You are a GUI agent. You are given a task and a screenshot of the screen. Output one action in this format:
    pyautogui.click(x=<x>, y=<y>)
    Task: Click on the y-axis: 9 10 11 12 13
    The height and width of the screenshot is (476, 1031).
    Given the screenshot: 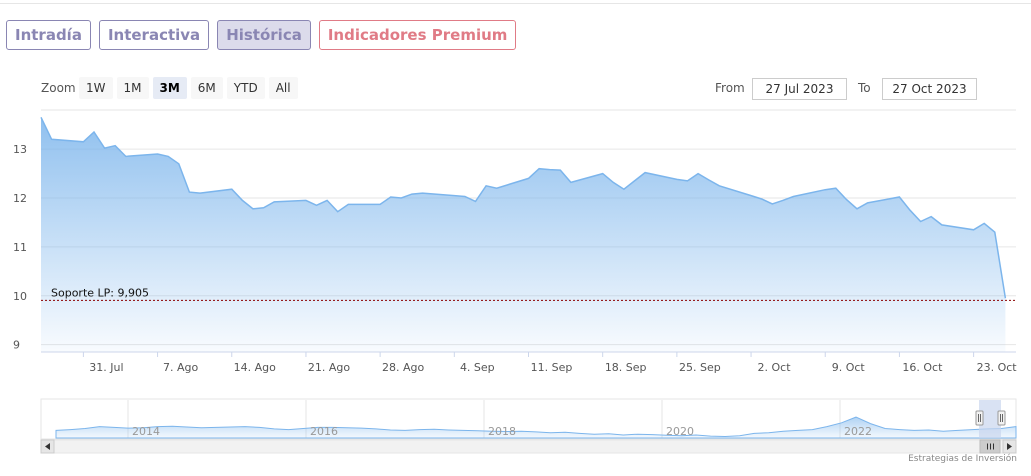 What is the action you would take?
    pyautogui.click(x=20, y=247)
    